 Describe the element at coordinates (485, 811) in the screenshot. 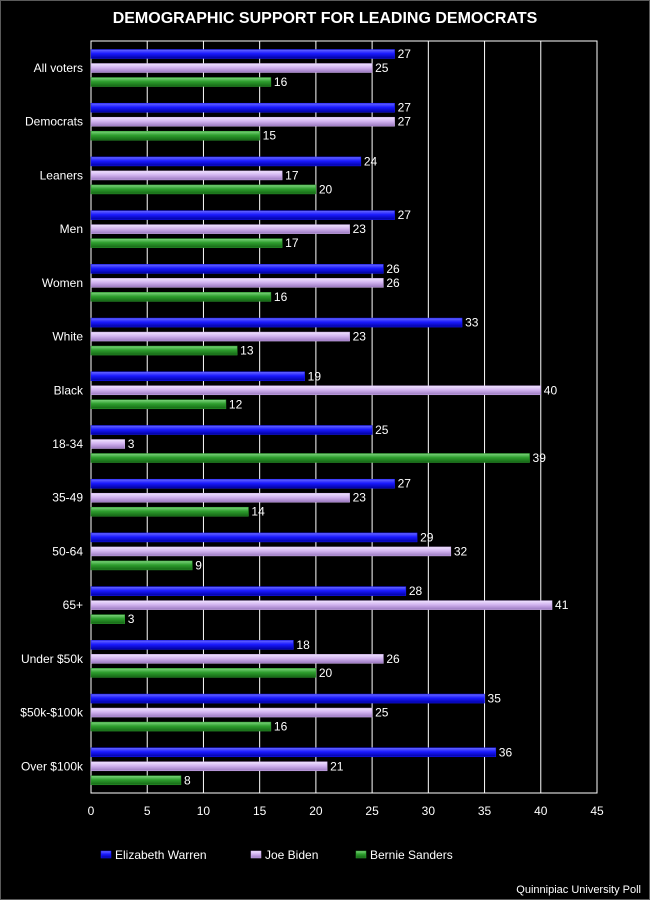

I see `x-tick-label: 35` at that location.